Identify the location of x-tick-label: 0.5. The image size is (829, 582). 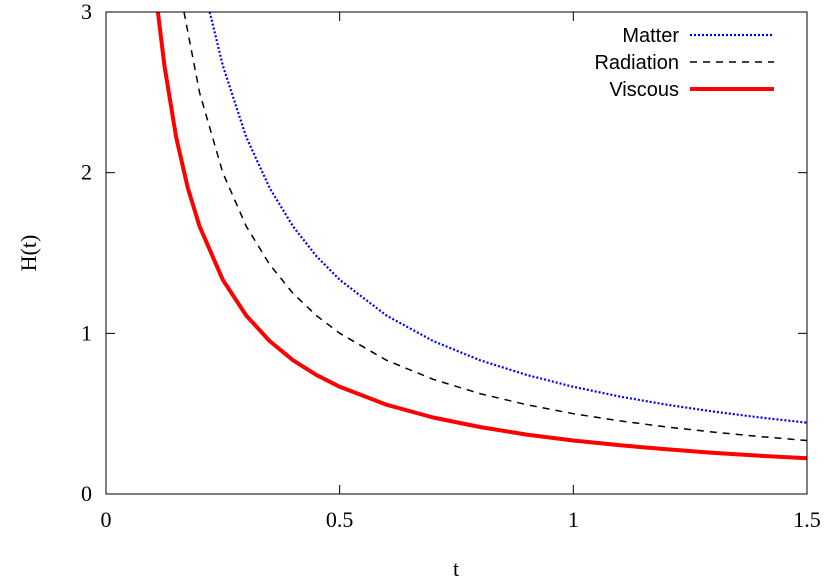
(340, 519).